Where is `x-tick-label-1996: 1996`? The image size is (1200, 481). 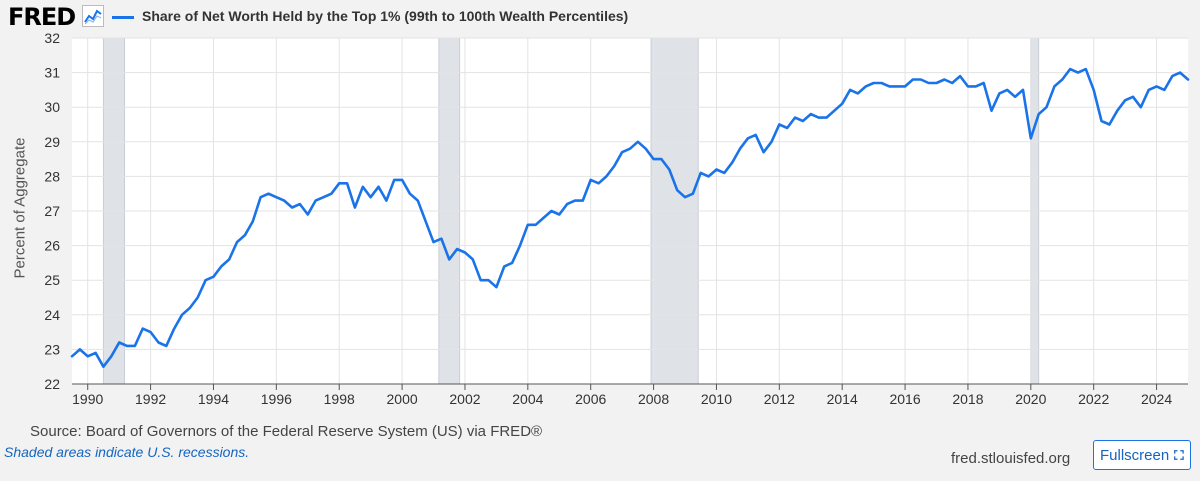 x-tick-label-1996: 1996 is located at coordinates (276, 399).